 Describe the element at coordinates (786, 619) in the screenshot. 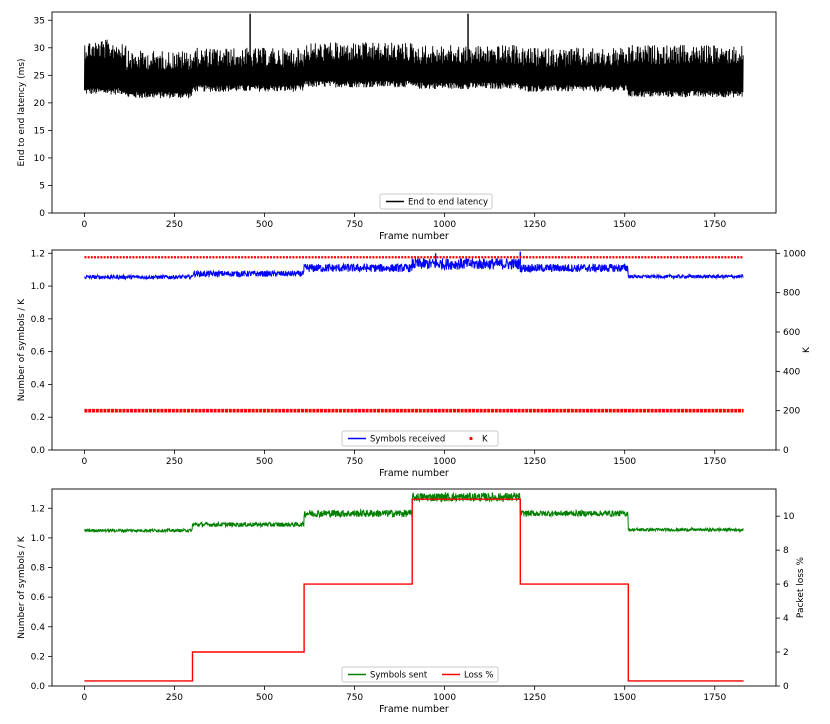

I see `y-right-tick-label: 4` at that location.